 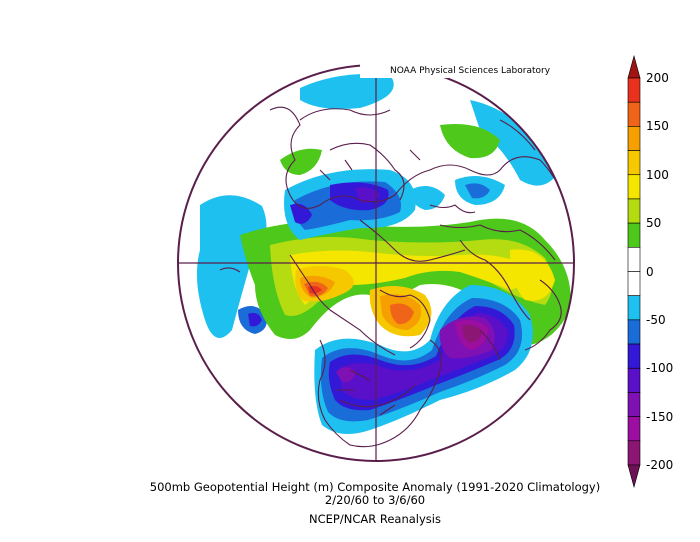 What do you see at coordinates (657, 78) in the screenshot?
I see `colorbar-tick-label: 200` at bounding box center [657, 78].